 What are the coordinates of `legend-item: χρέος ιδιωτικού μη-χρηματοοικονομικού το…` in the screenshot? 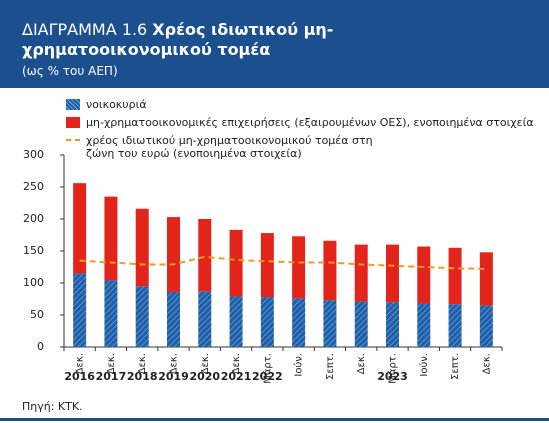 It's located at (226, 147).